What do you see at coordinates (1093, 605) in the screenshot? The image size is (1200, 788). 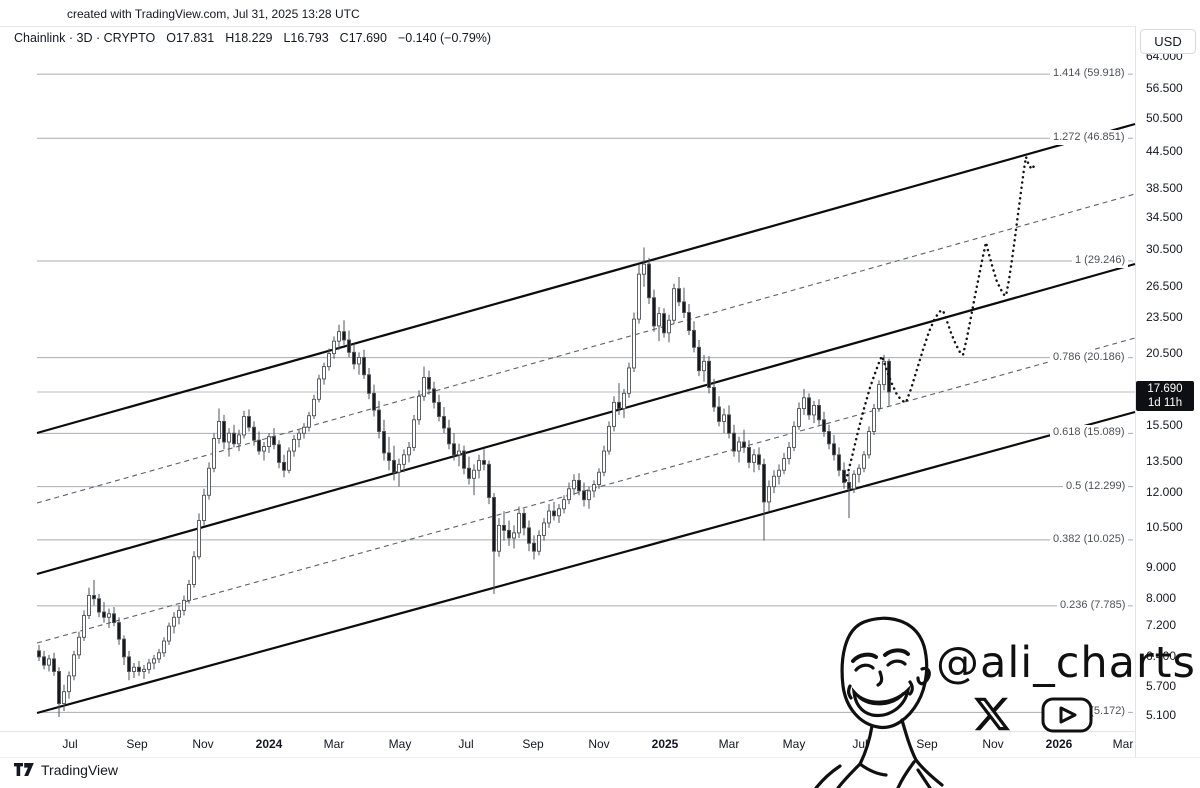 I see `fib-level-label: 0.236 (7.785)` at bounding box center [1093, 605].